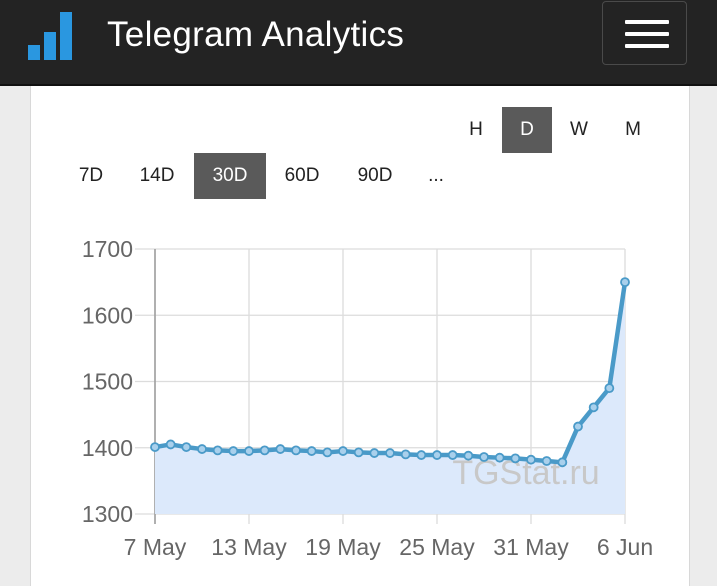 The width and height of the screenshot is (717, 586). I want to click on top-navigation-bar: Telegram Analytics, so click(358, 43).